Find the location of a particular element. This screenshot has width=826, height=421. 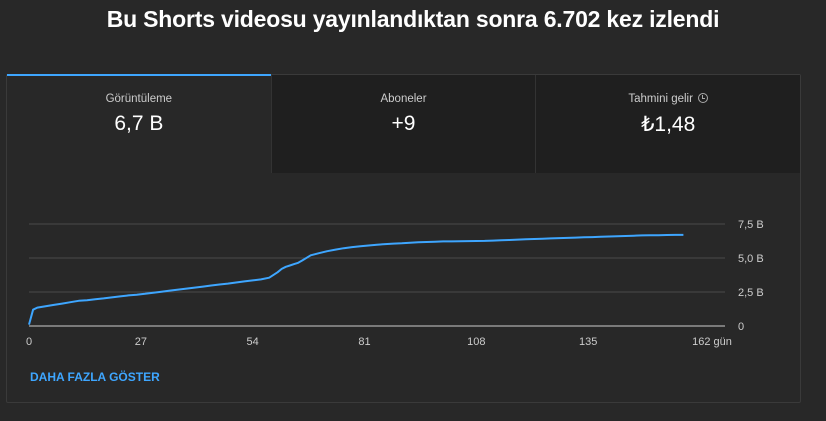

tab-subscribers: Aboneler +9 is located at coordinates (404, 124).